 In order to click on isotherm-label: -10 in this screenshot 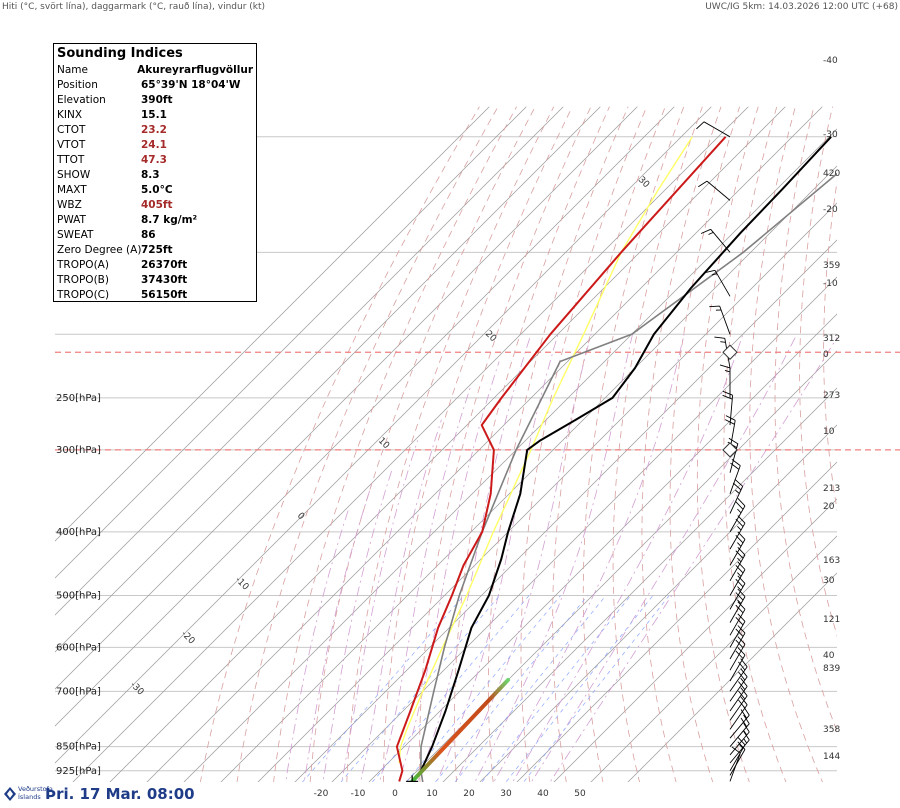, I will do `click(242, 584)`.